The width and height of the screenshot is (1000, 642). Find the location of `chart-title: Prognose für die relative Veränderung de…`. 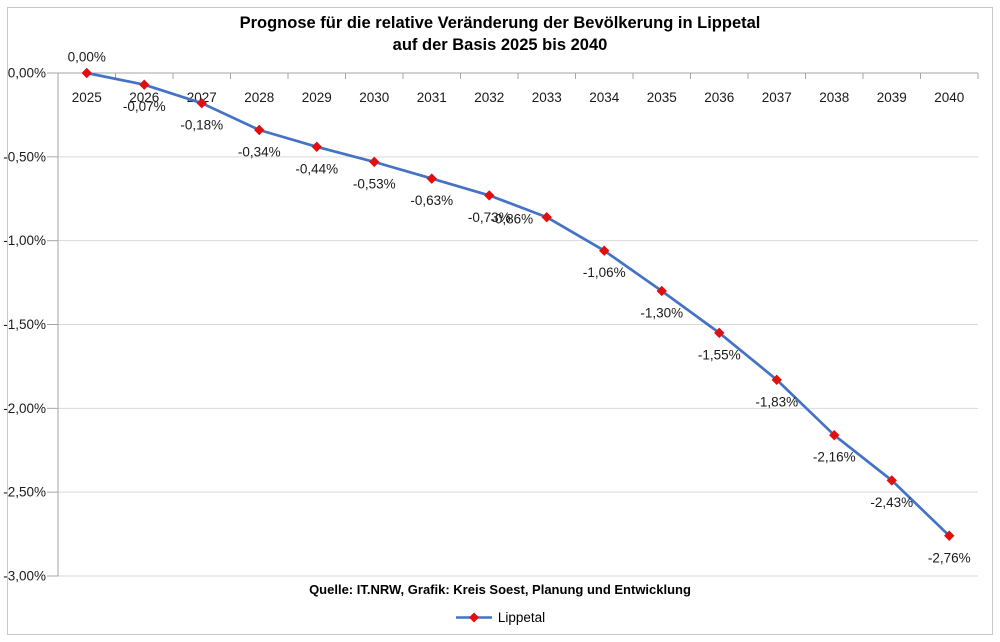

chart-title: Prognose für die relative Veränderung de… is located at coordinates (500, 34).